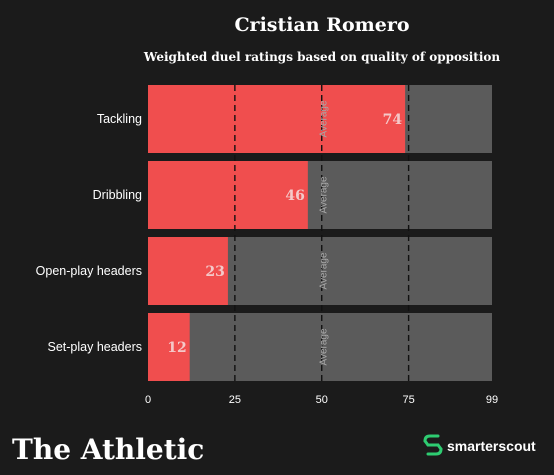  Describe the element at coordinates (119, 119) in the screenshot. I see `category-label: Tackling` at that location.